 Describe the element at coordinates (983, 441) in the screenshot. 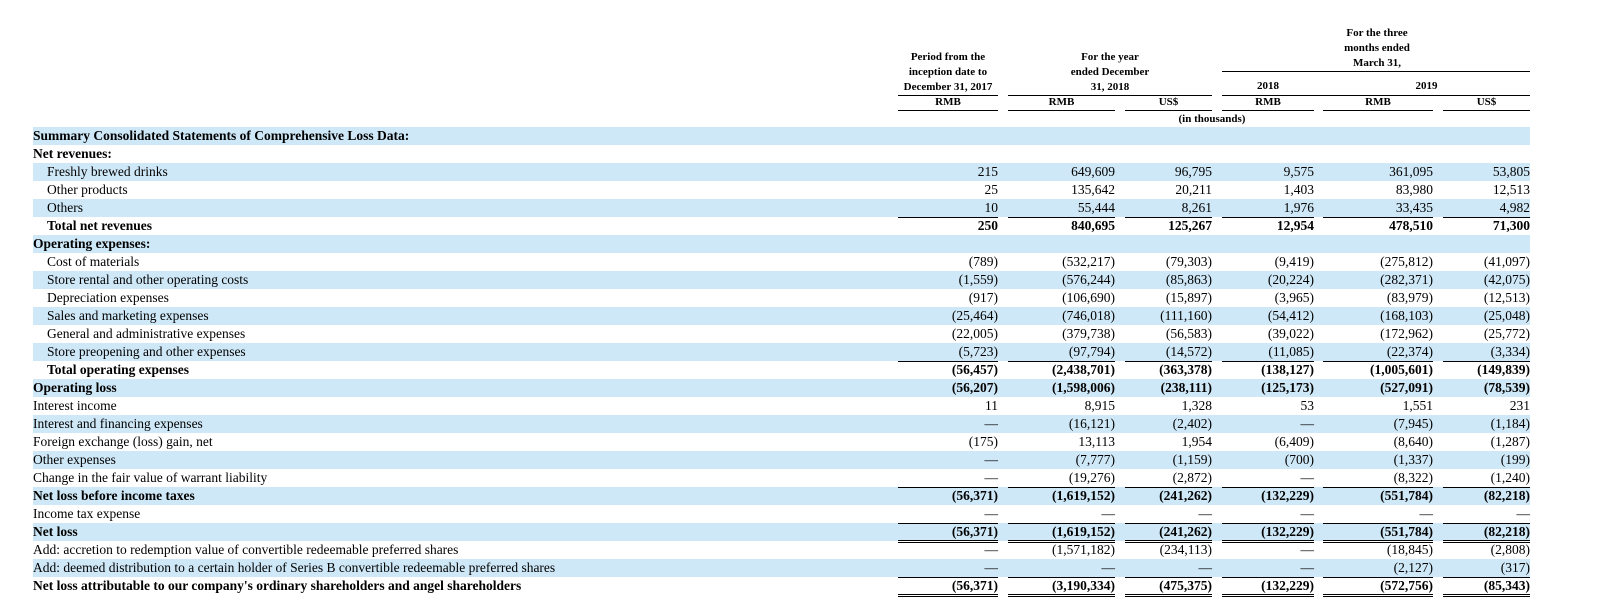

I see `cell-value: (175)` at that location.